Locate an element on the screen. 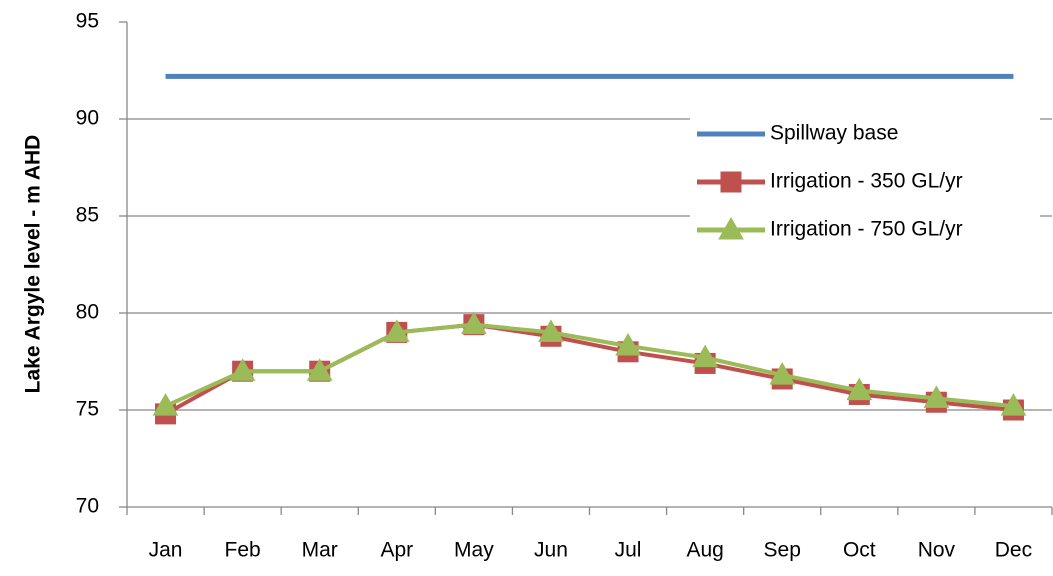 Image resolution: width=1053 pixels, height=576 pixels. x-tick-label: Nov is located at coordinates (937, 550).